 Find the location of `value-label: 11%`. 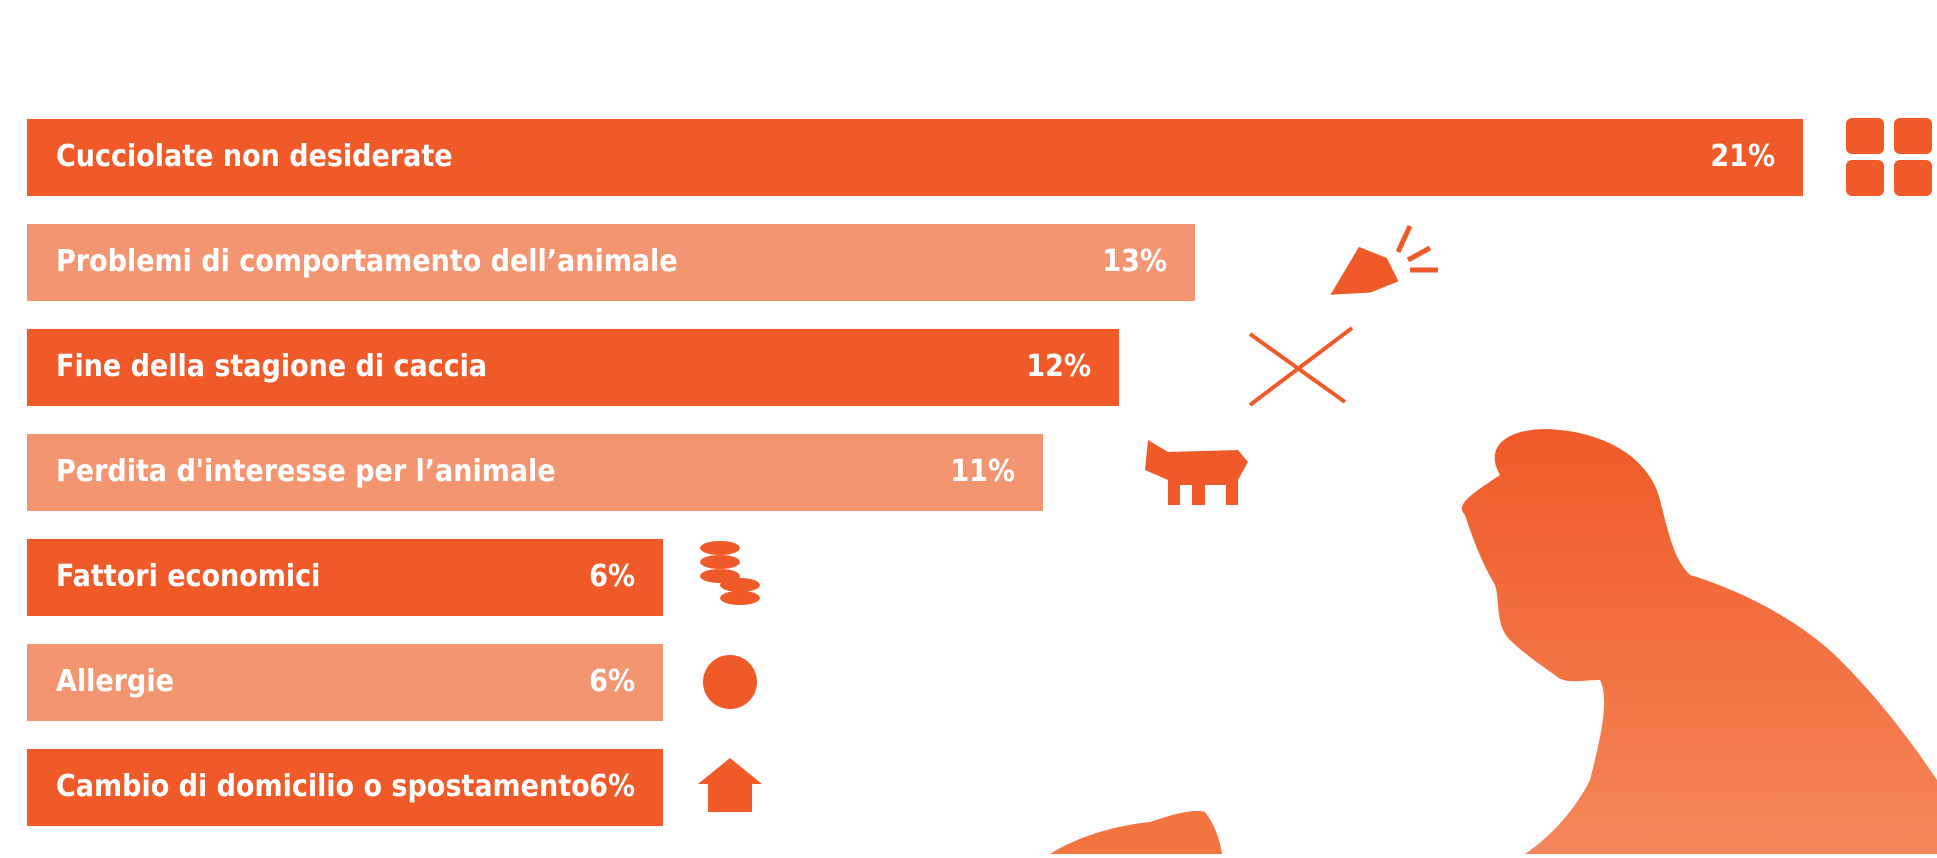

value-label: 11% is located at coordinates (982, 471).